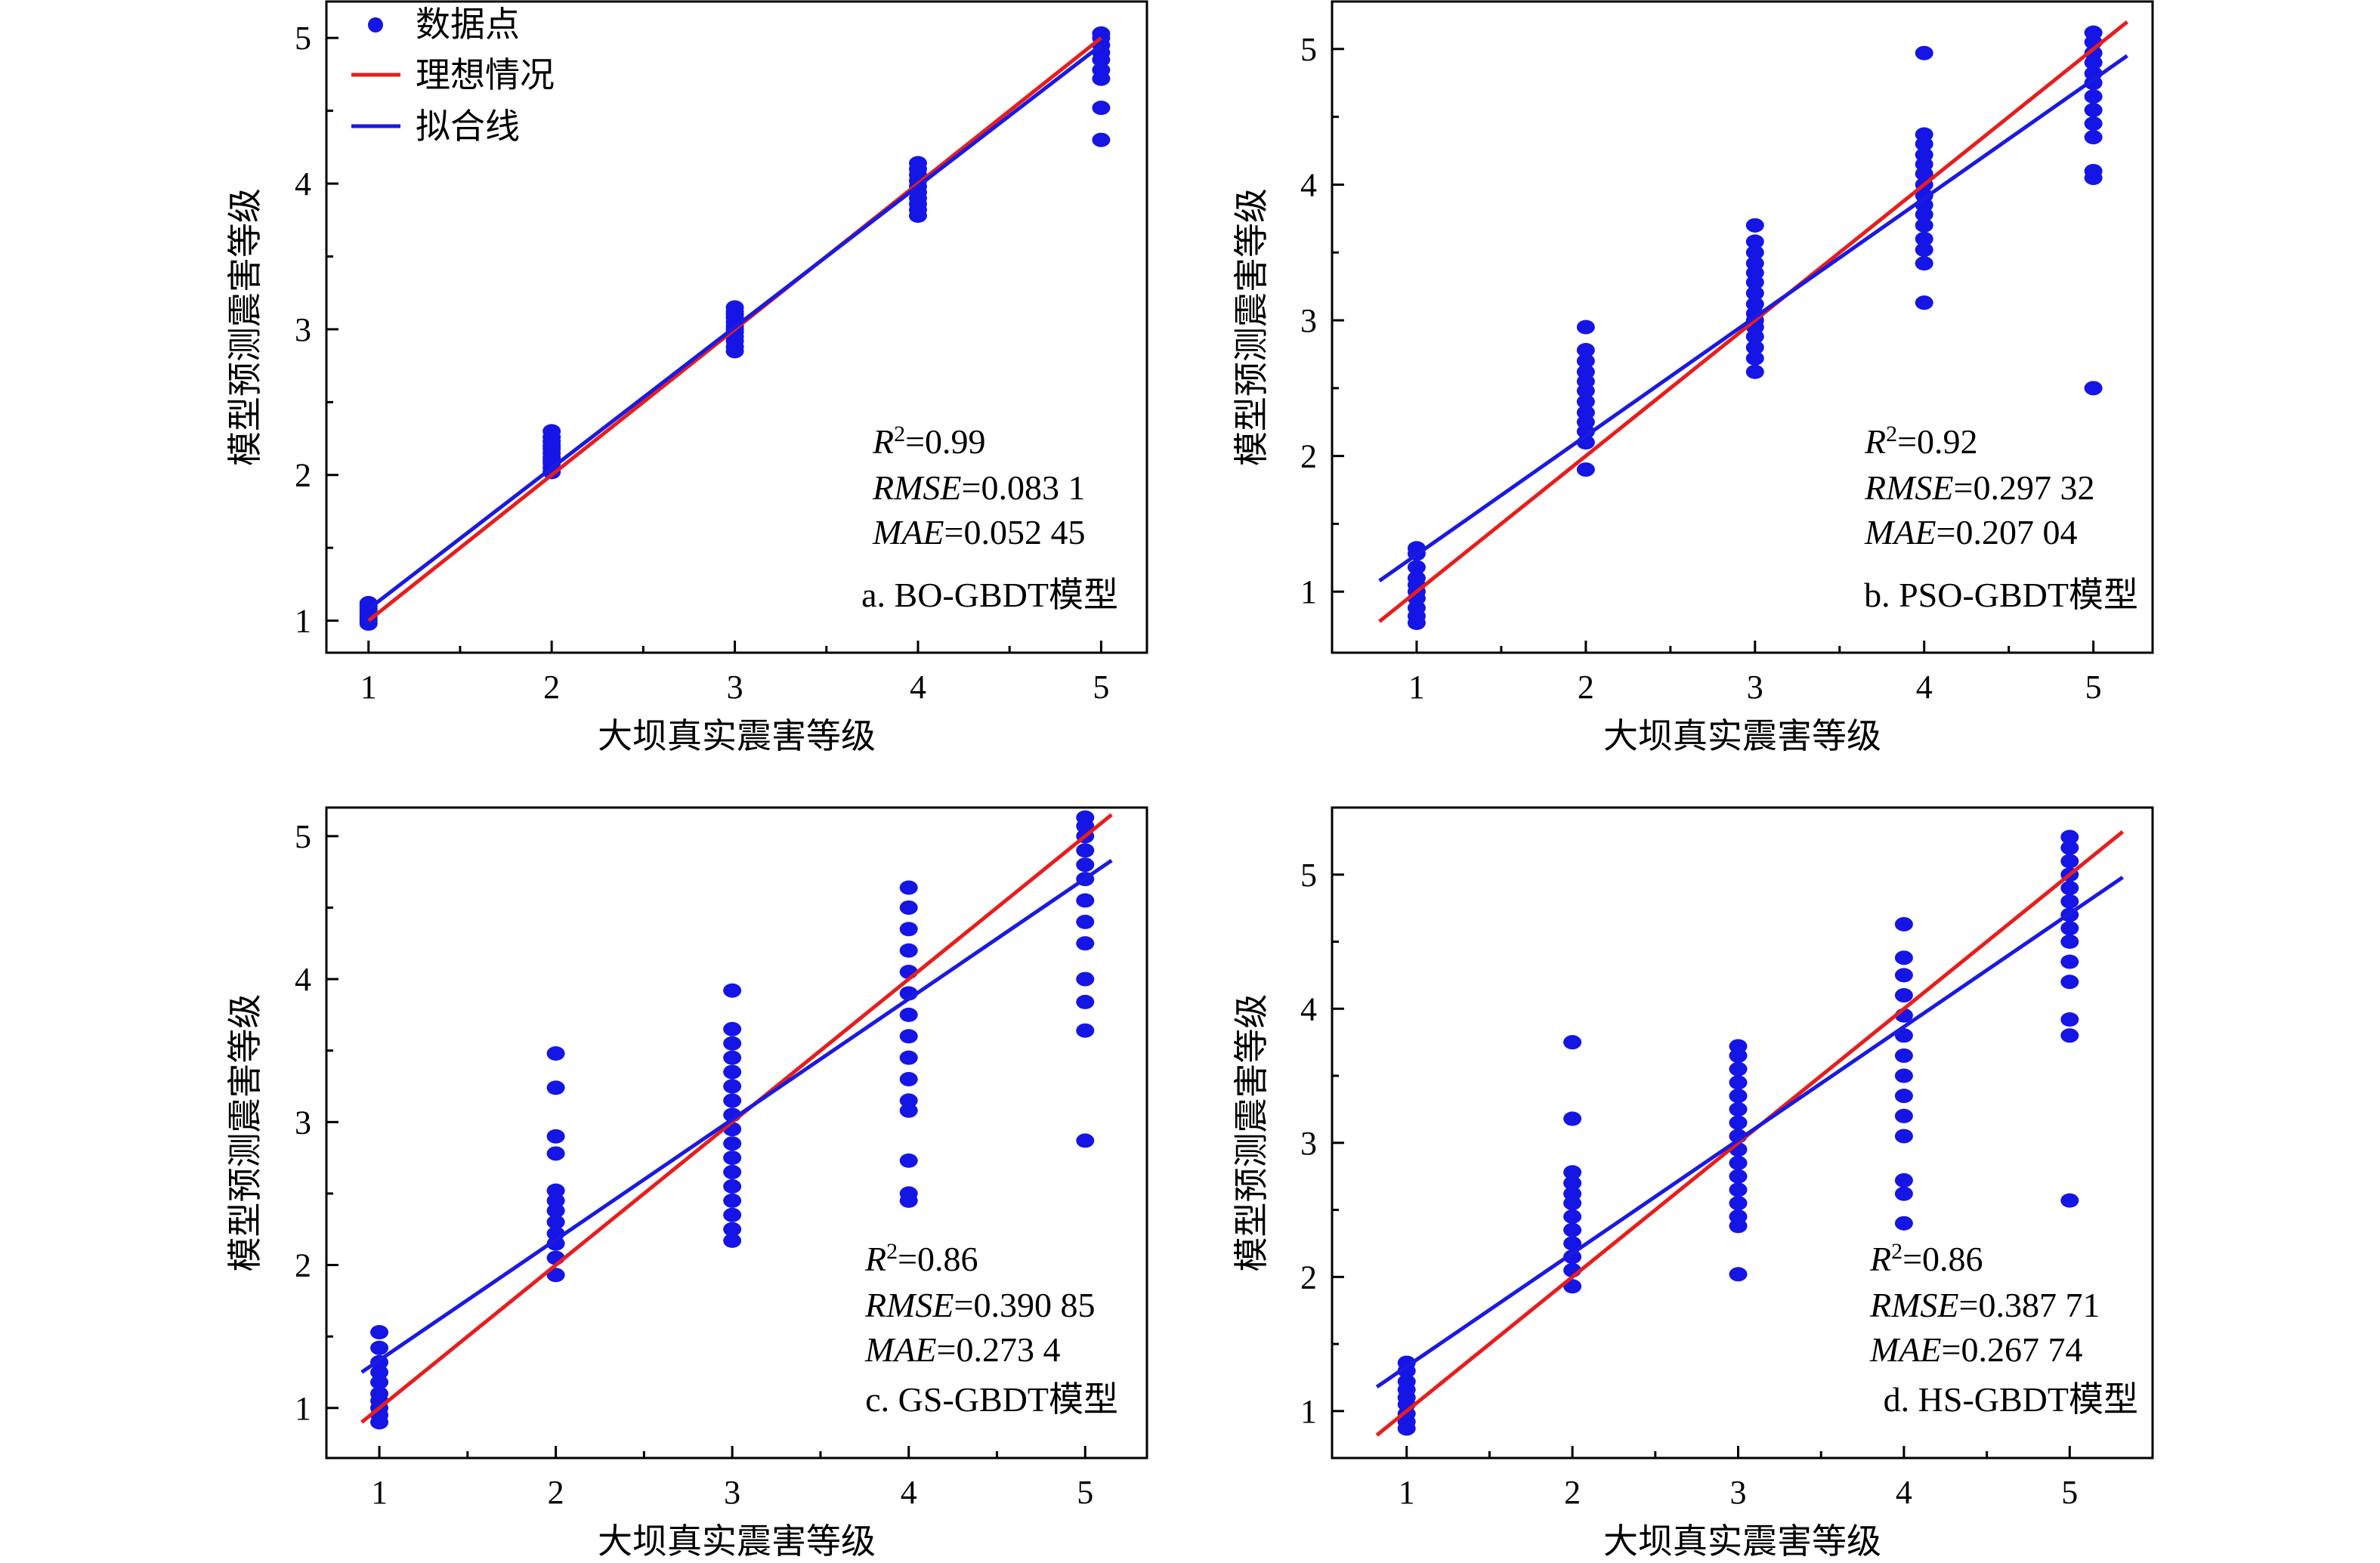  I want to click on mae-annotation: MAE=0.273 4, so click(962, 1349).